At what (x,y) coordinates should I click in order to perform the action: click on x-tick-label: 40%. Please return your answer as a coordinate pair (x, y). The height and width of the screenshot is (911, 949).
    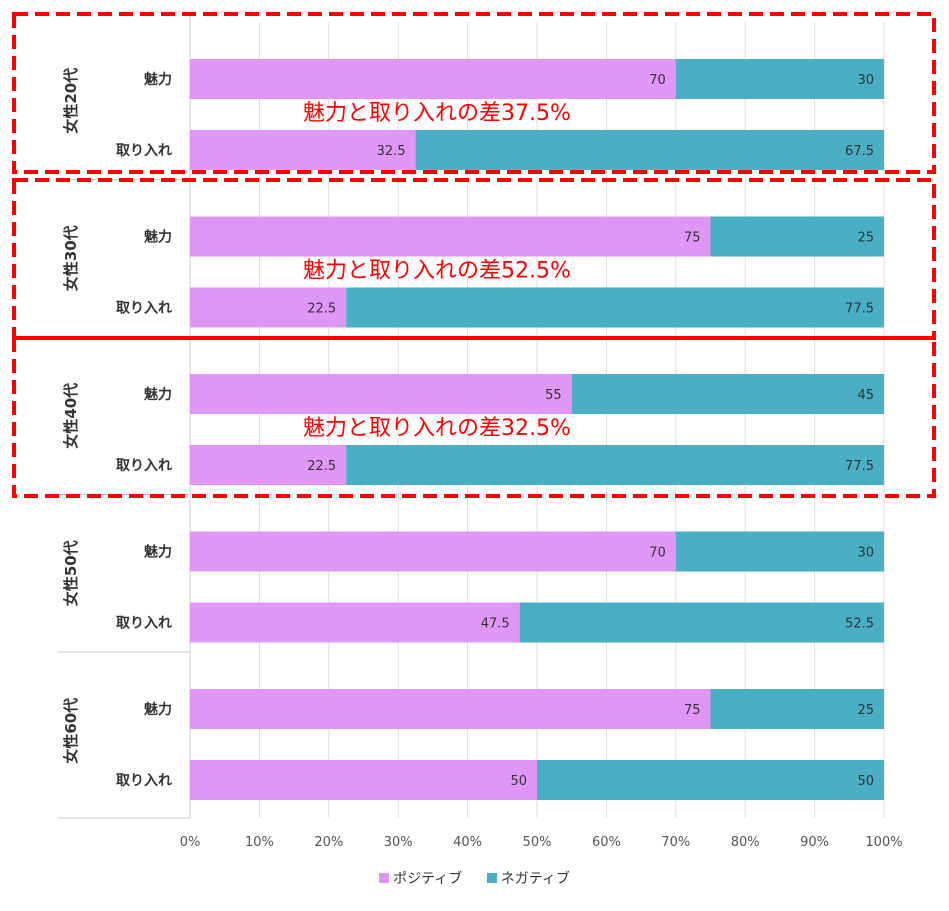
    Looking at the image, I should click on (467, 842).